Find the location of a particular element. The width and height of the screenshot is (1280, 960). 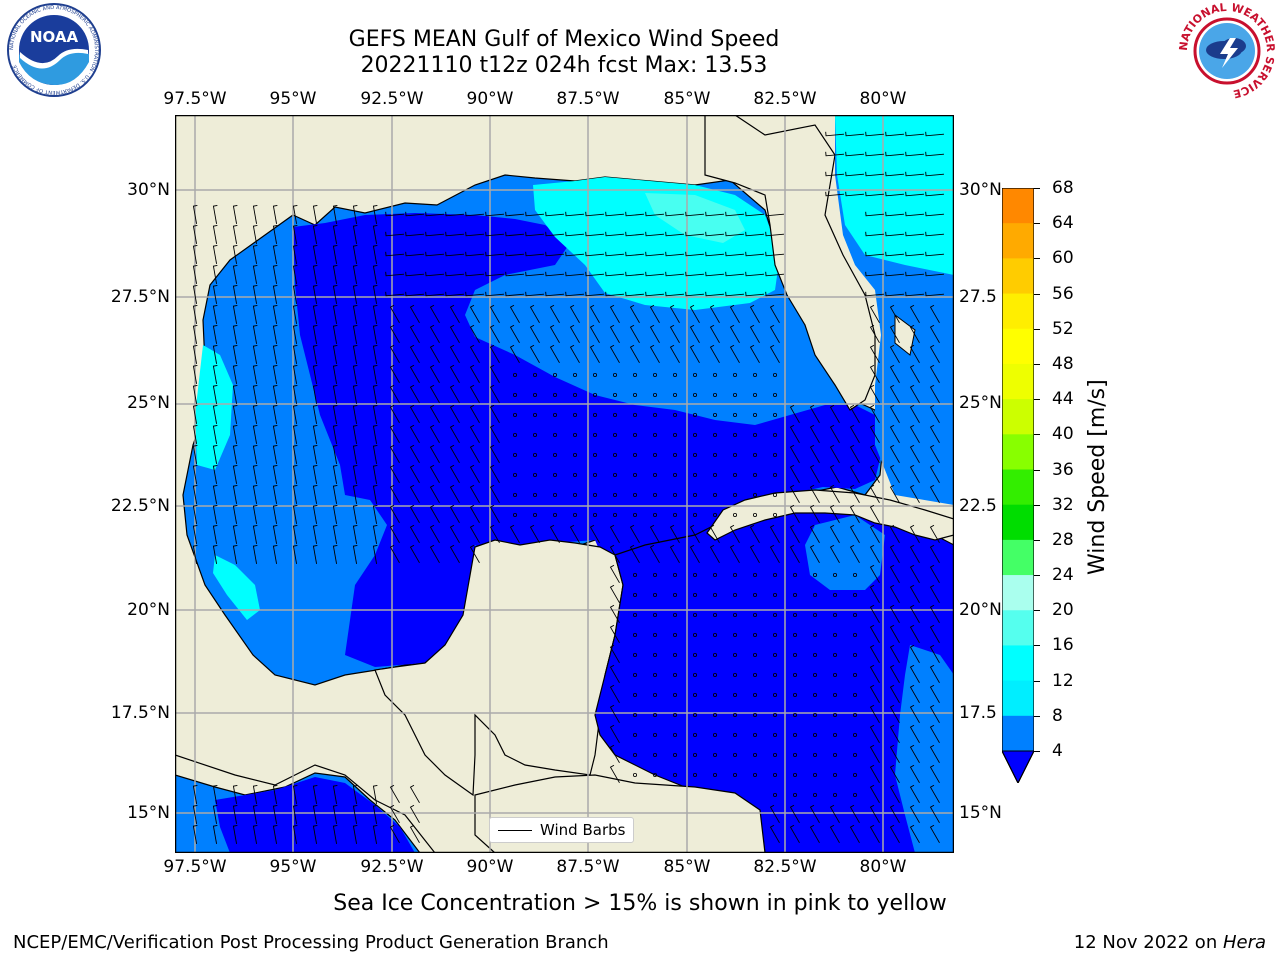

lon-tick-bottom: 97.5°W is located at coordinates (195, 867).